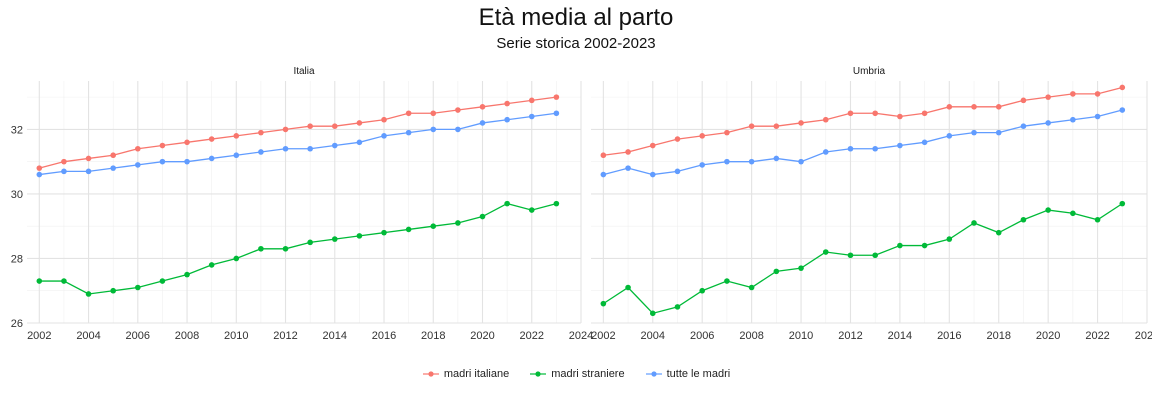 The height and width of the screenshot is (403, 1152). Describe the element at coordinates (652, 313) in the screenshot. I see `data-point-madri-straniere-2004` at that location.